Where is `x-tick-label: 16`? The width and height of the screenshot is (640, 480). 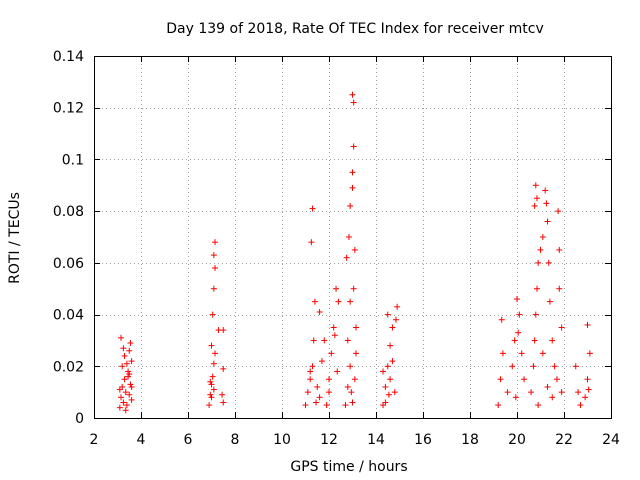 x-tick-label: 16 is located at coordinates (423, 440).